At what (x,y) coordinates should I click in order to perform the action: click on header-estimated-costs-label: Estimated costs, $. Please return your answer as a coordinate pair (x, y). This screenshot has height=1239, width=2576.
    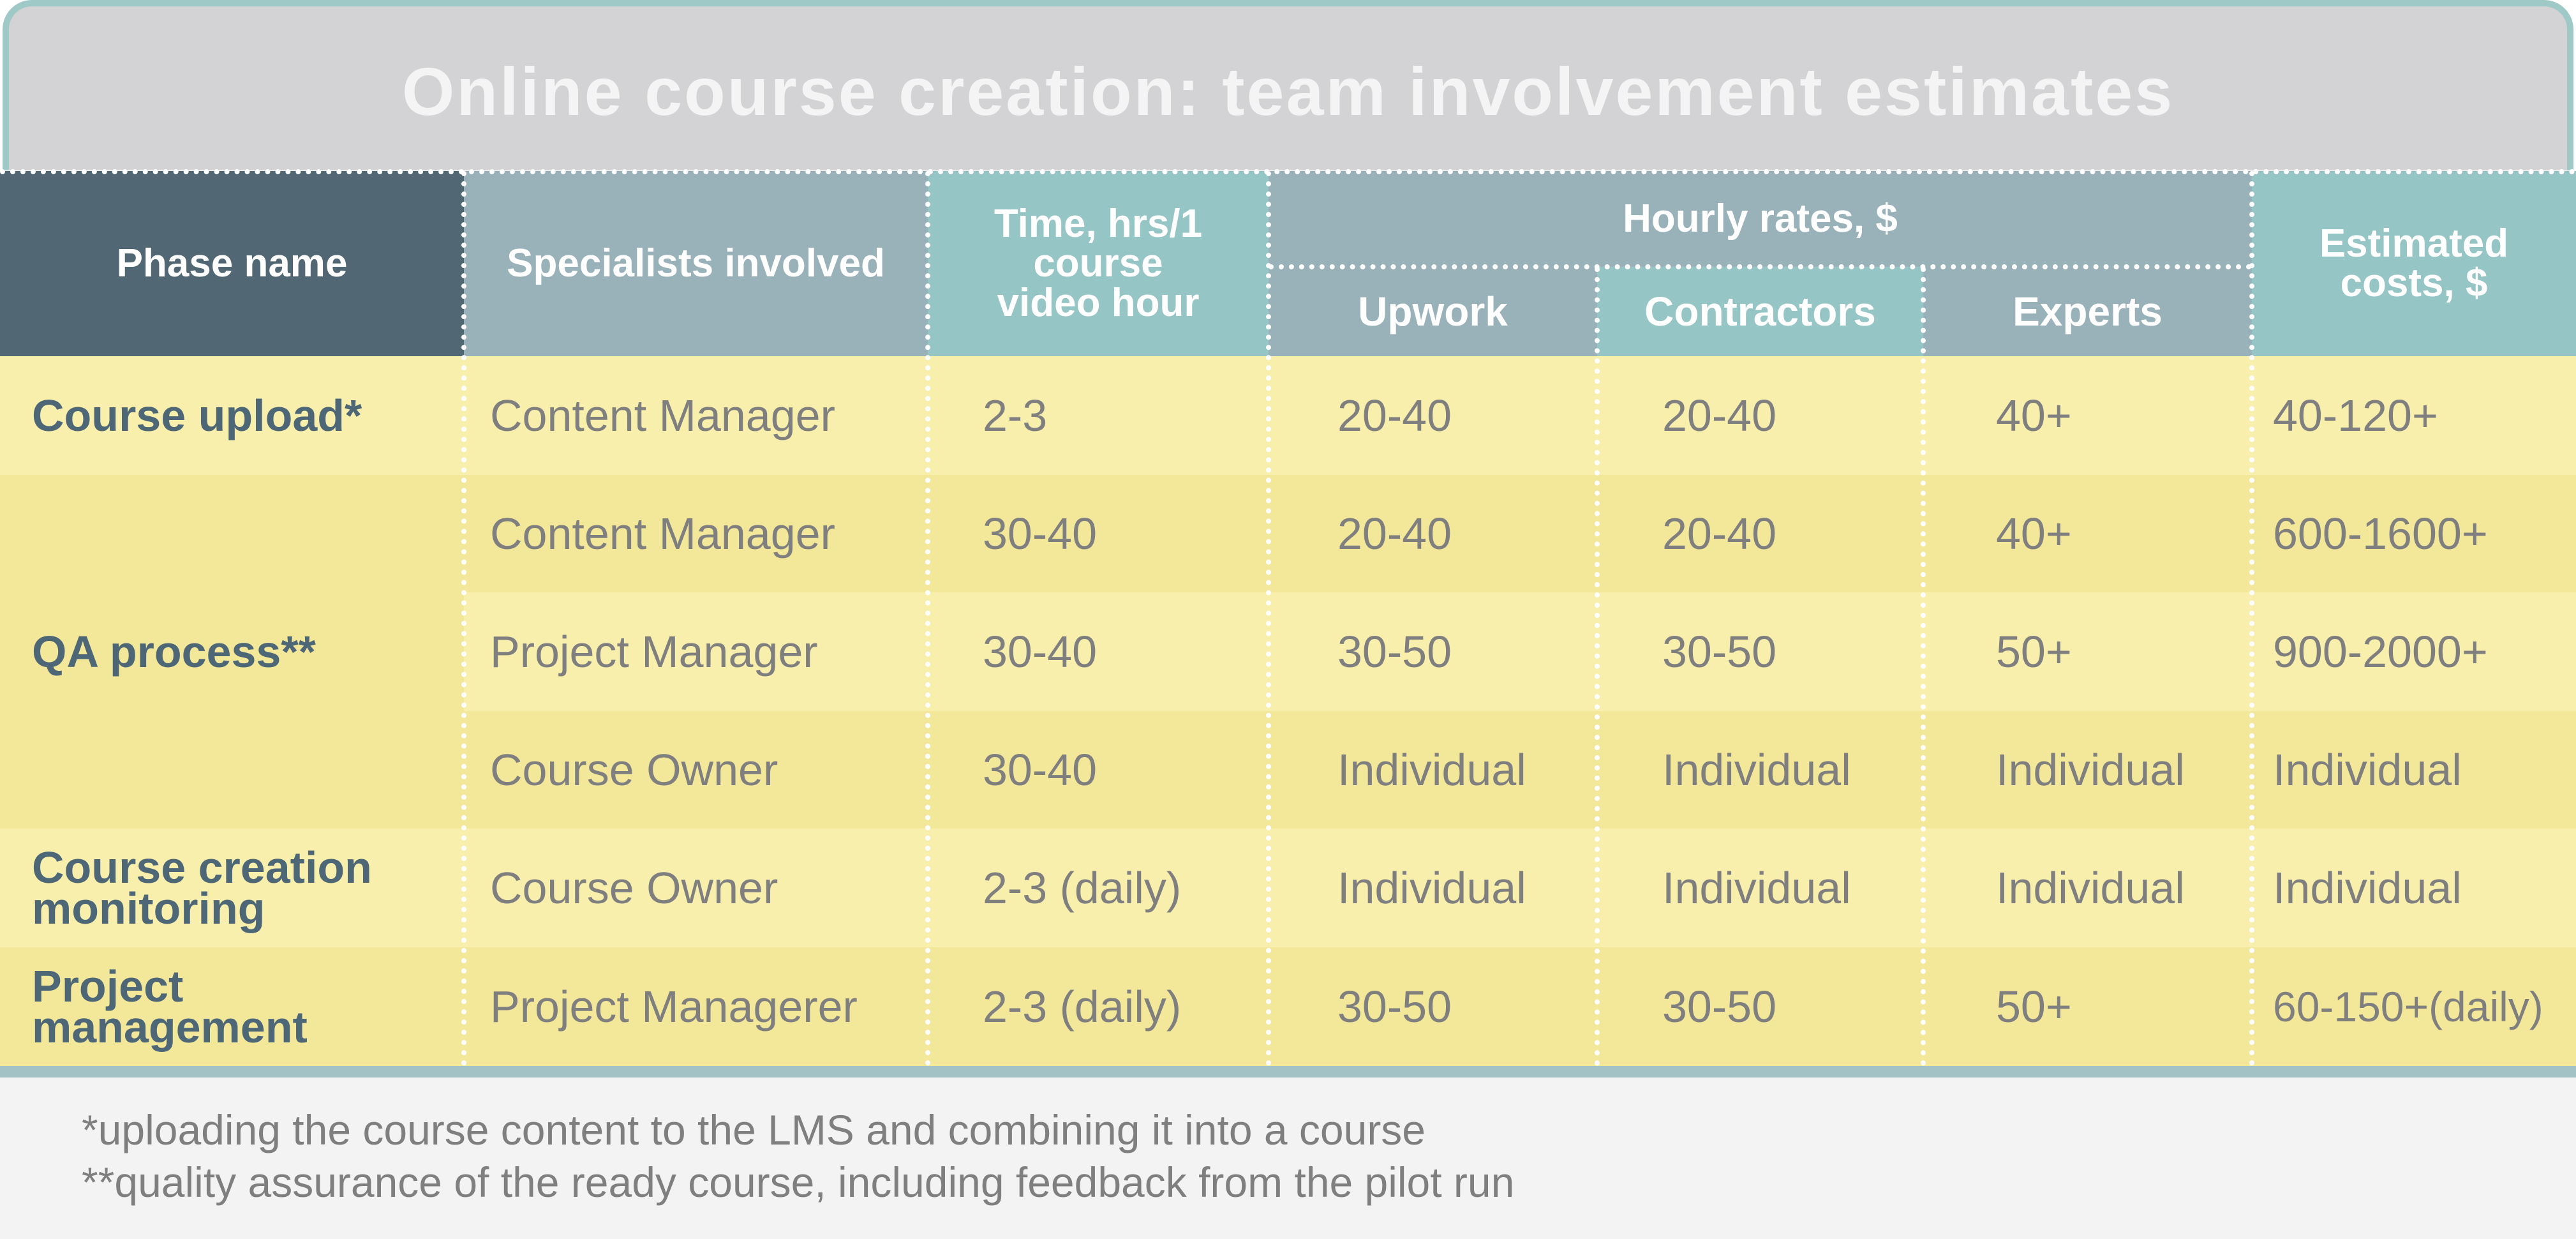
    Looking at the image, I should click on (2414, 263).